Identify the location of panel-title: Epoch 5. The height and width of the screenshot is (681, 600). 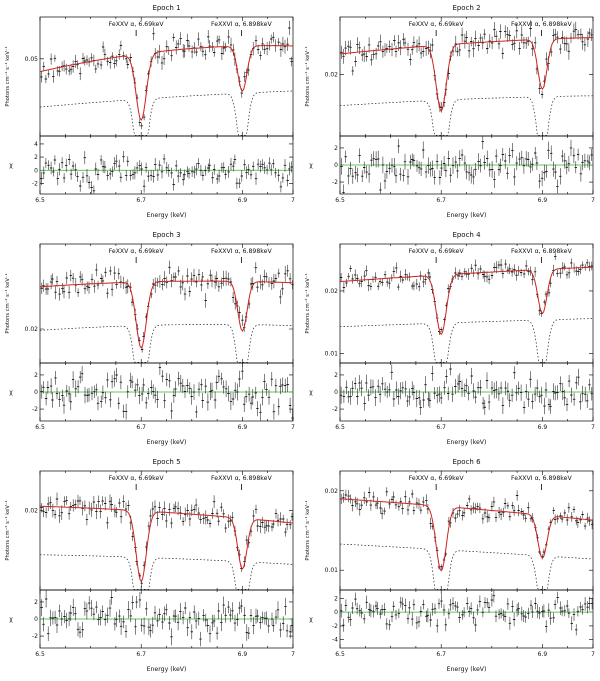
(166, 462).